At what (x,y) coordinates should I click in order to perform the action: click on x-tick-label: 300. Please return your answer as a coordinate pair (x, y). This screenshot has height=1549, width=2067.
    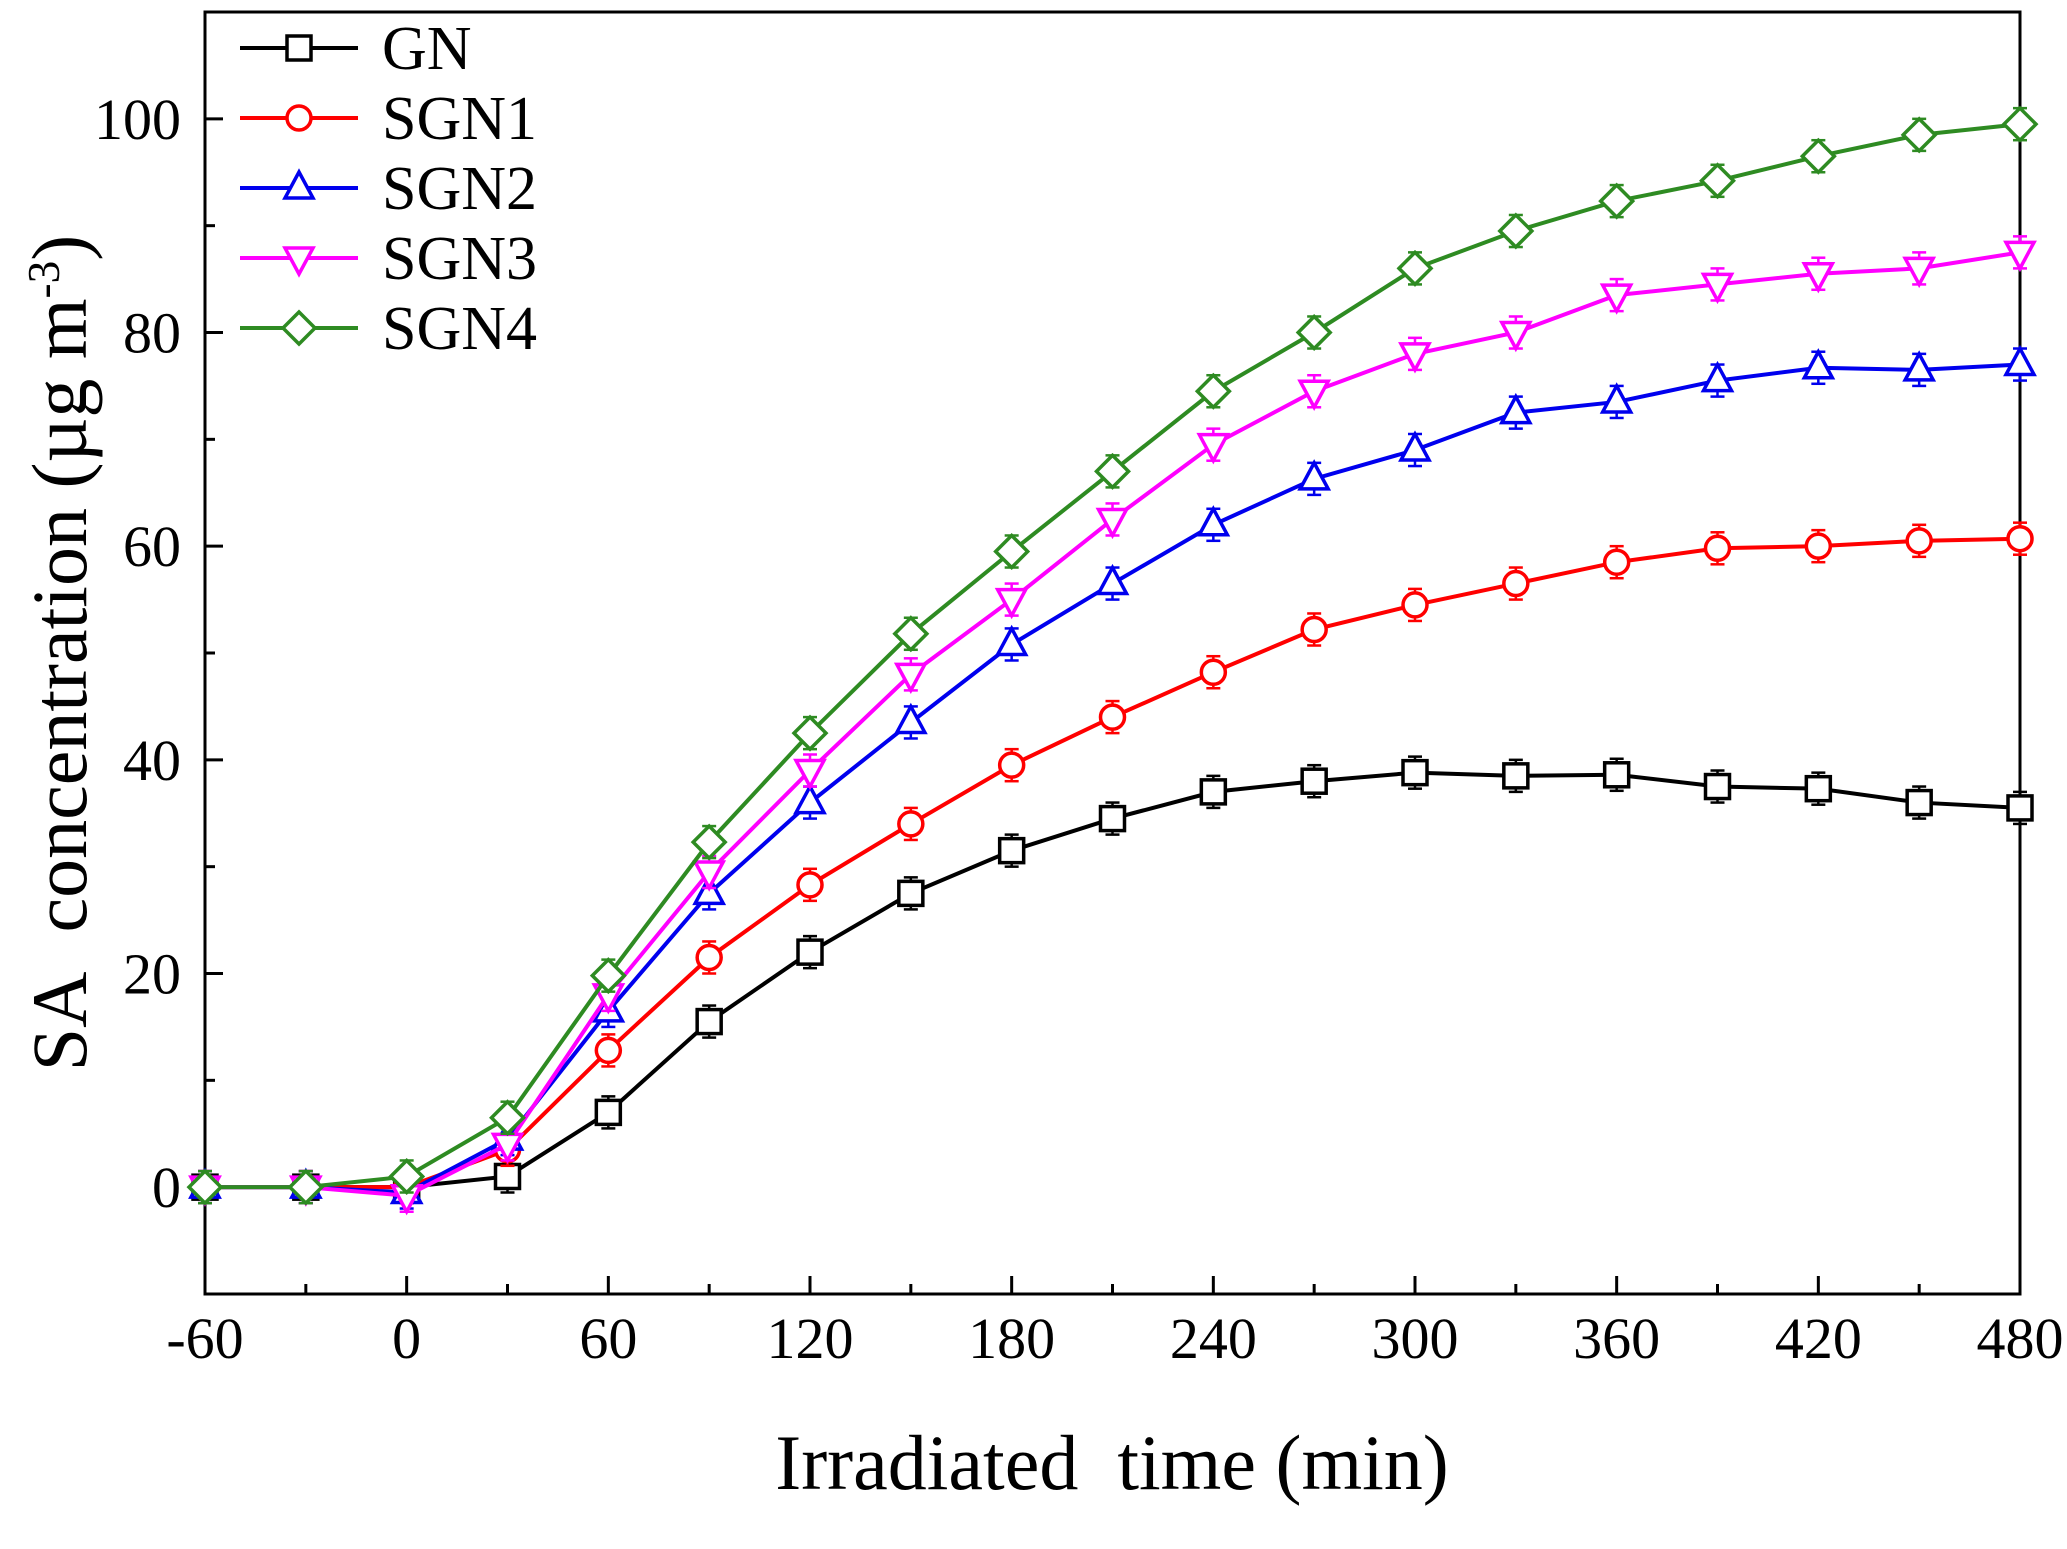
    Looking at the image, I should click on (1415, 1338).